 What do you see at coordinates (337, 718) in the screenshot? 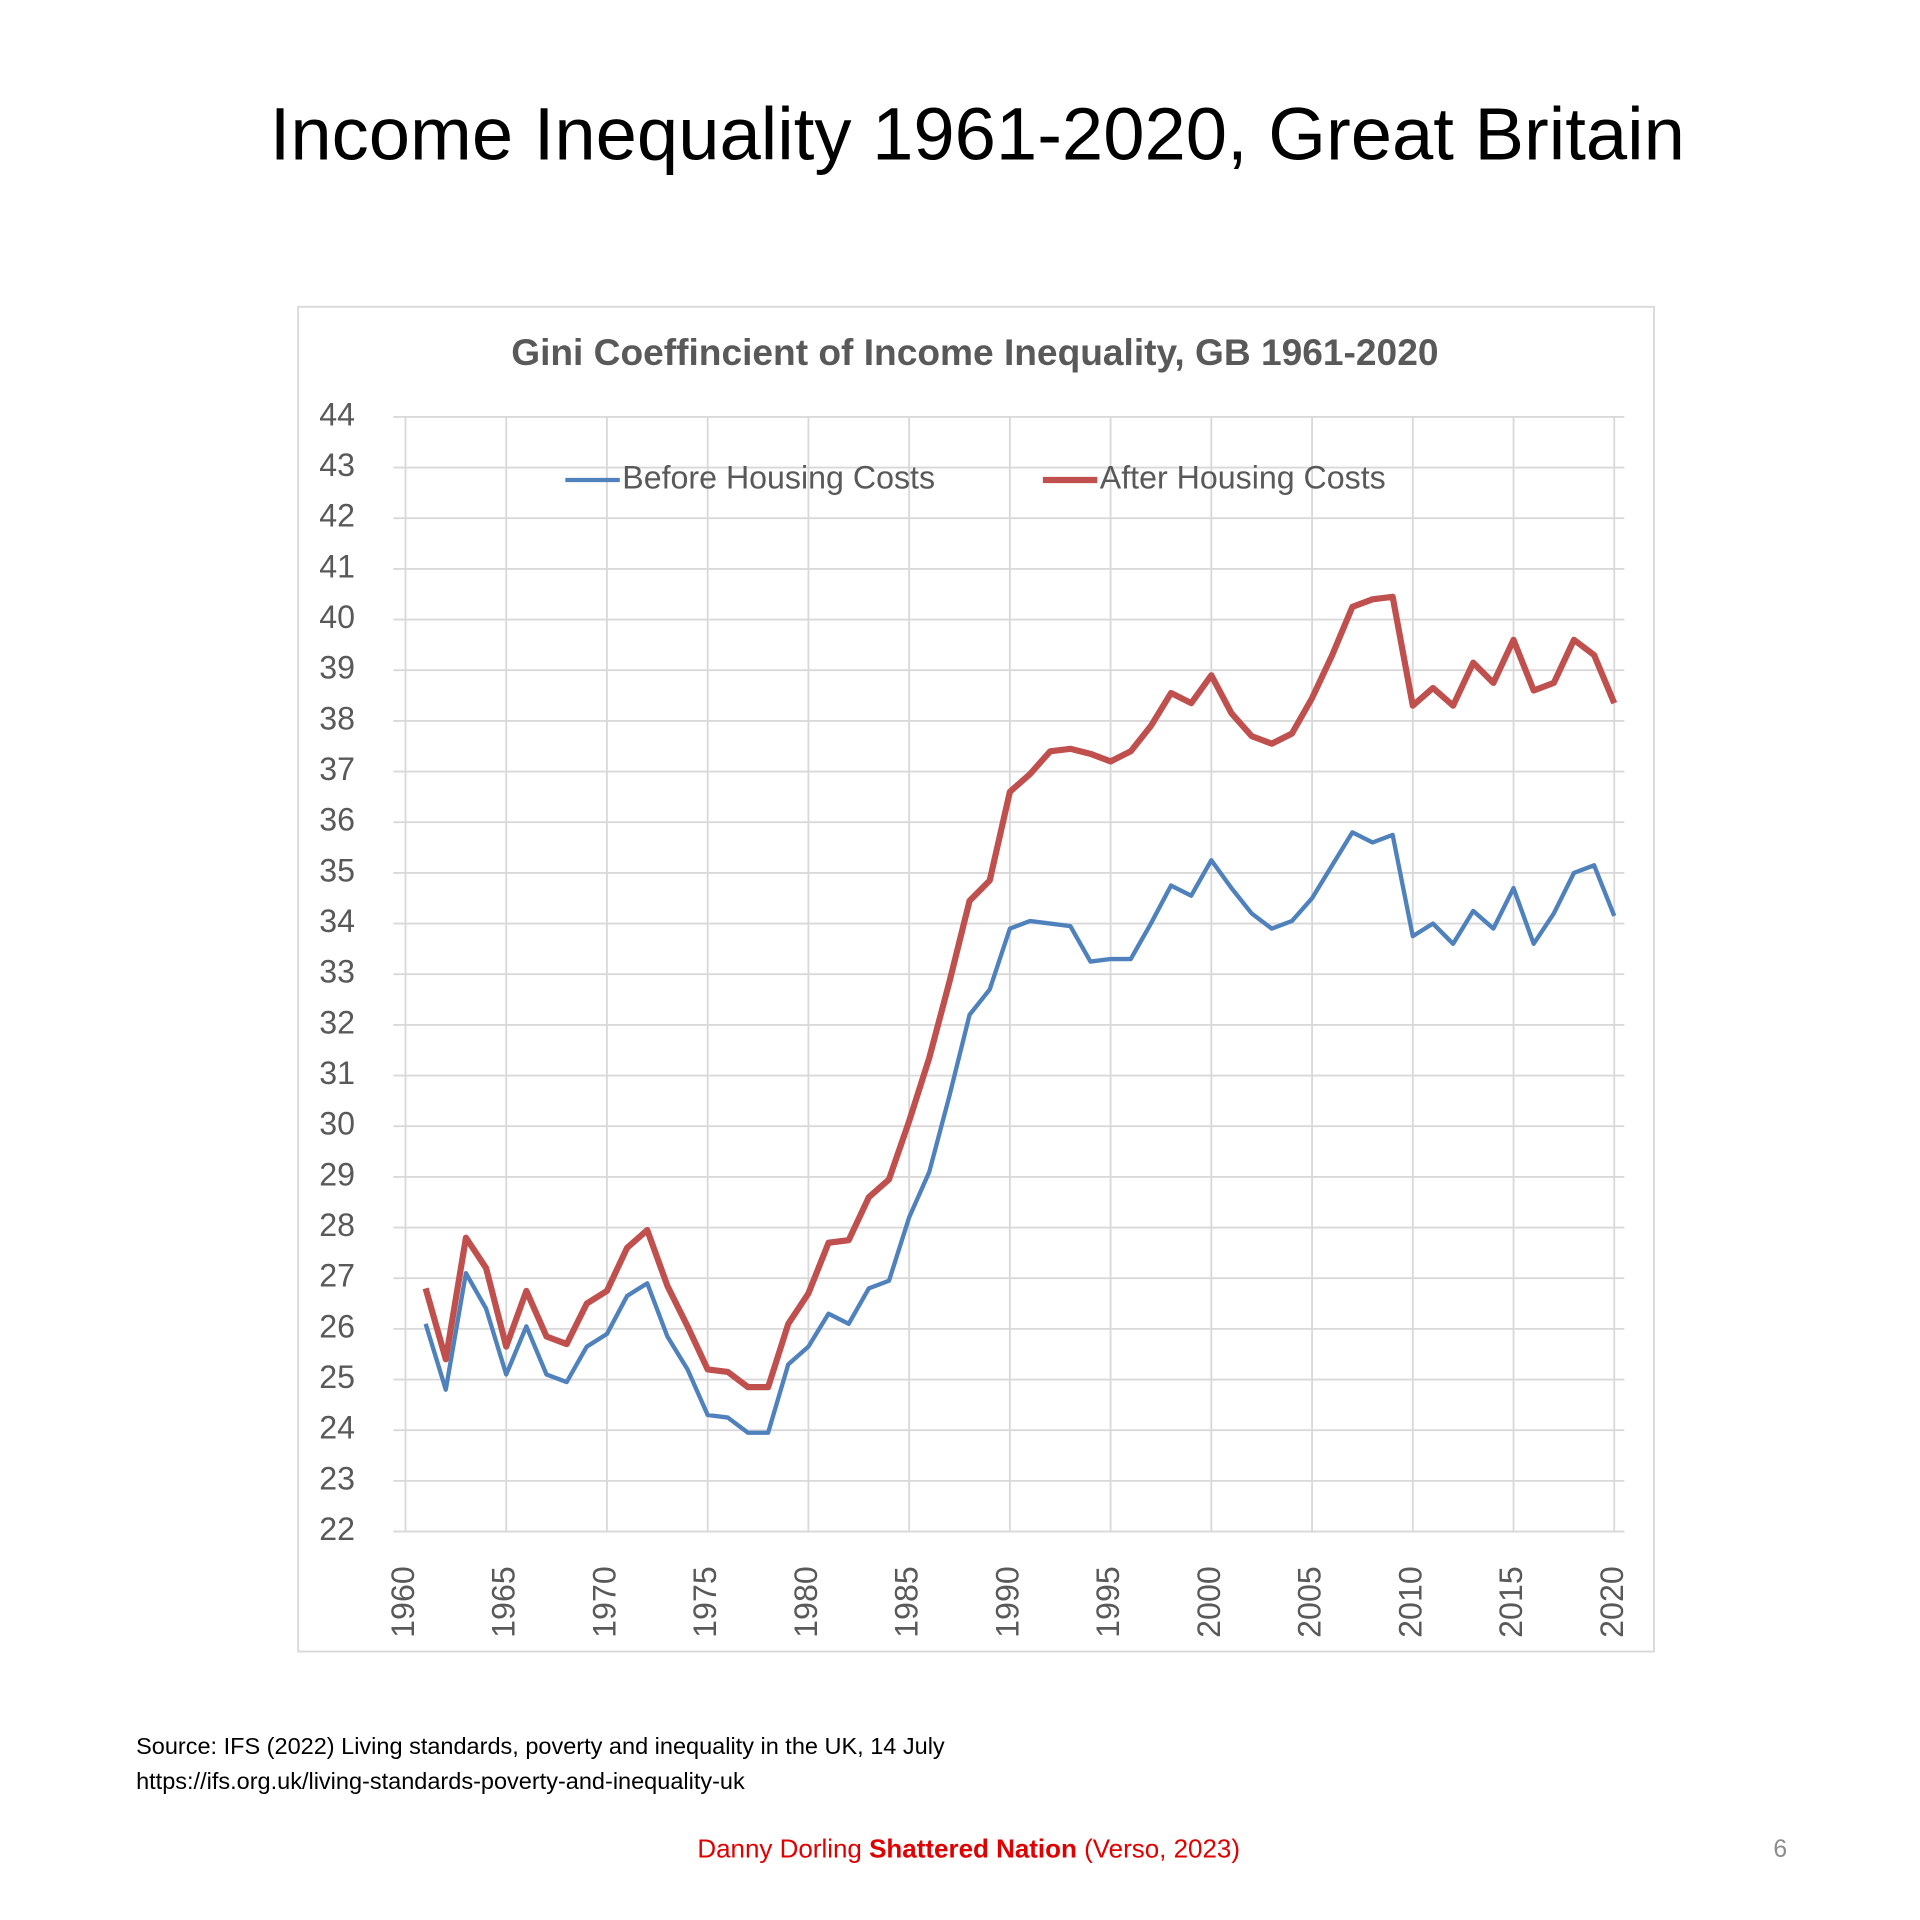
I see `y-tick-label: 38` at bounding box center [337, 718].